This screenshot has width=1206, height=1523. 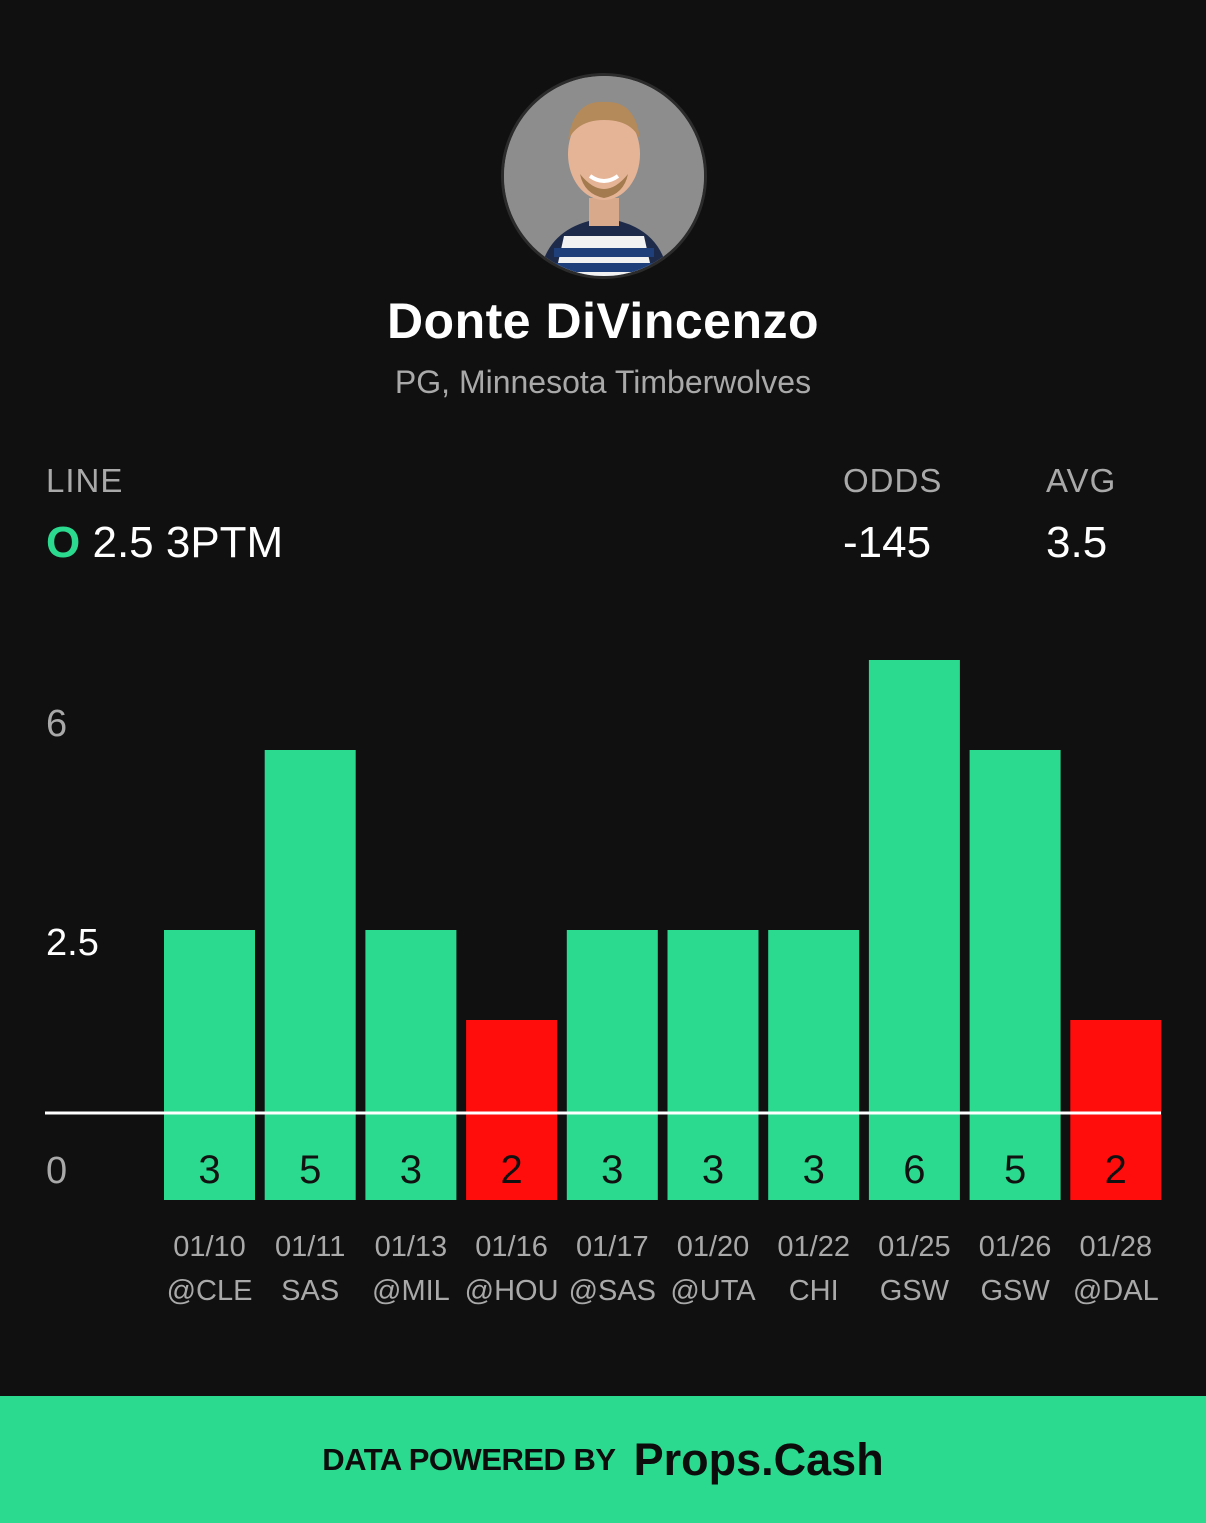 I want to click on x-tick-opponent: @DAL, so click(x=1116, y=1291).